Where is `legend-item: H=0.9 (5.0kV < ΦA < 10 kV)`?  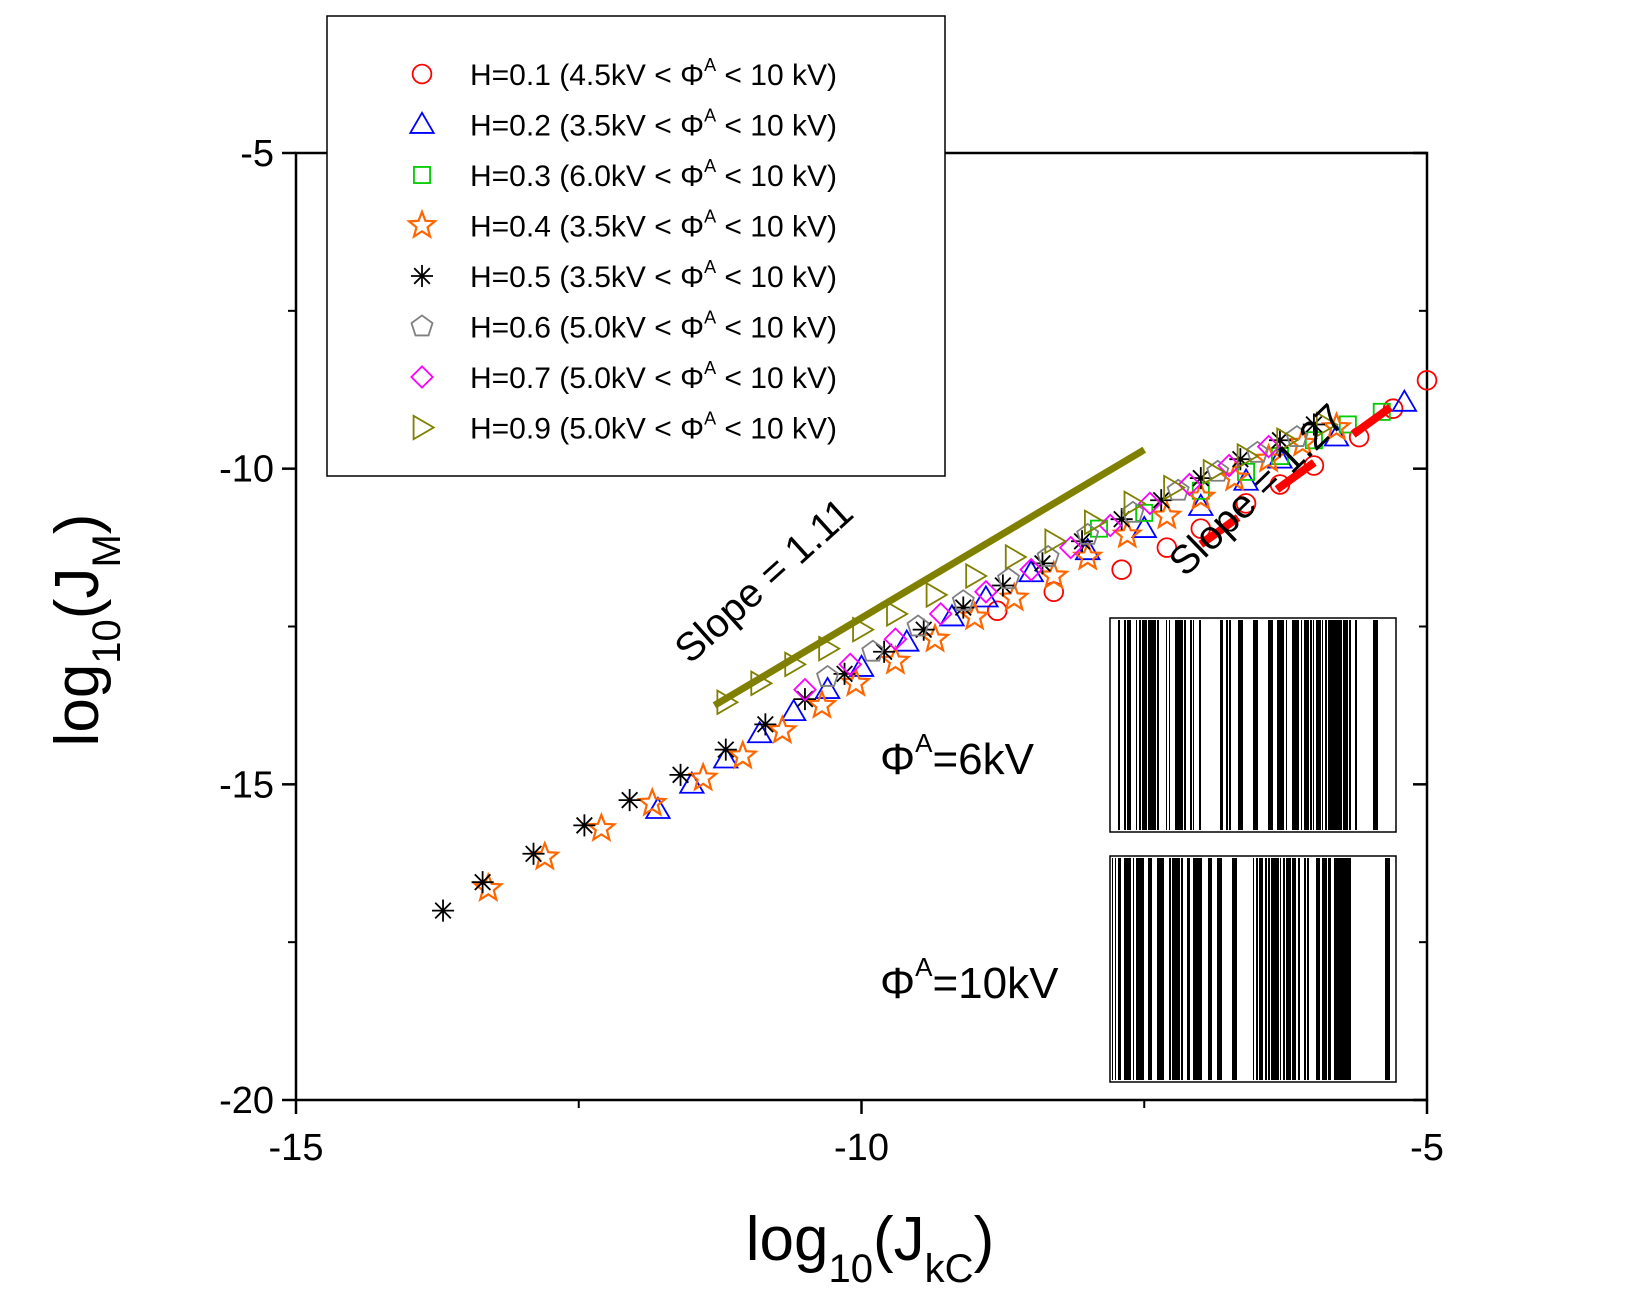 legend-item: H=0.9 (5.0kV < ΦA < 10 kV) is located at coordinates (624, 427).